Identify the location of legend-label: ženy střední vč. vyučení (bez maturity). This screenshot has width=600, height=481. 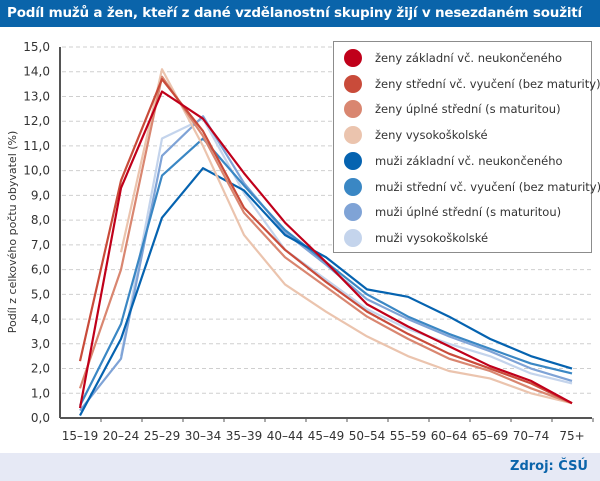
(487, 83).